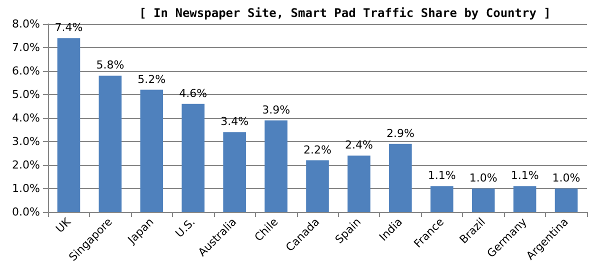  Describe the element at coordinates (185, 227) in the screenshot. I see `x-tick-label: U.S.` at that location.